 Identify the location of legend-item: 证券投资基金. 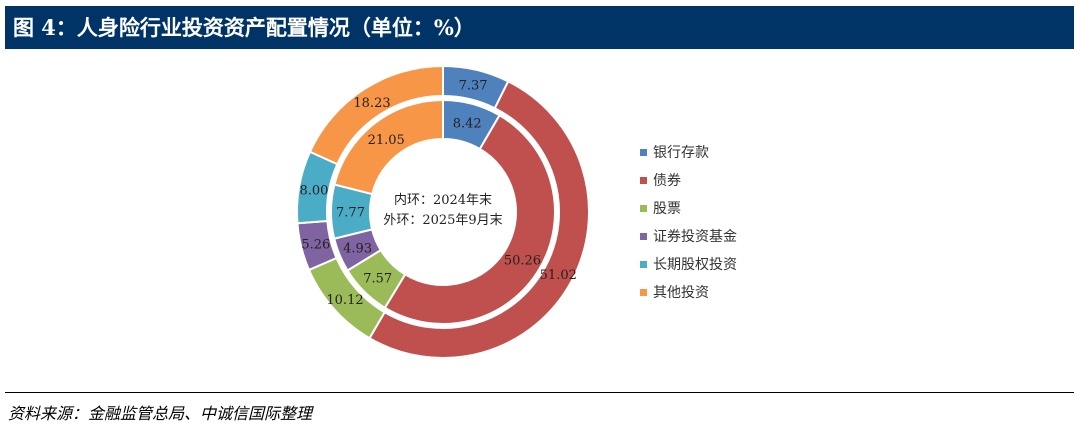
(688, 236).